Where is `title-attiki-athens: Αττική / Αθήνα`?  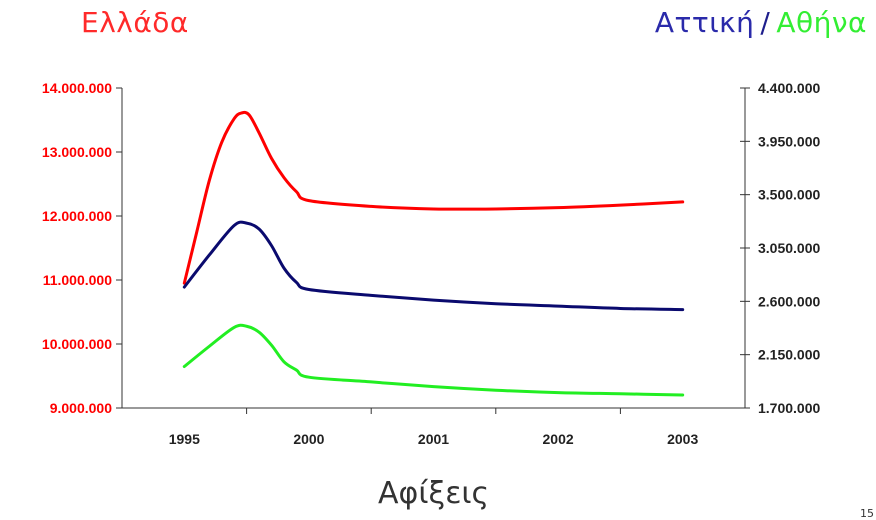 title-attiki-athens: Αττική / Αθήνα is located at coordinates (761, 22).